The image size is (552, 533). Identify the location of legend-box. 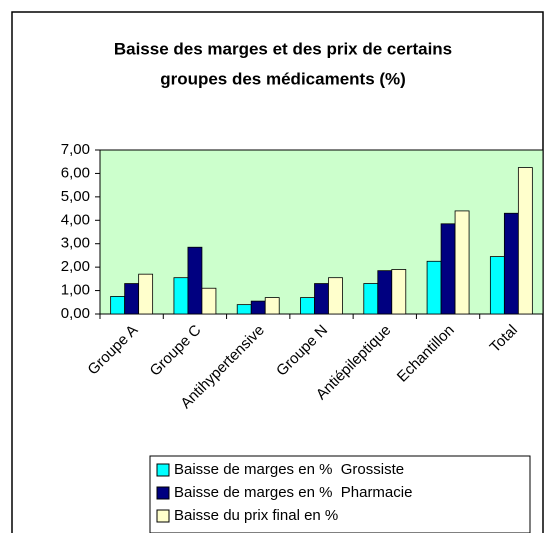
(340, 494).